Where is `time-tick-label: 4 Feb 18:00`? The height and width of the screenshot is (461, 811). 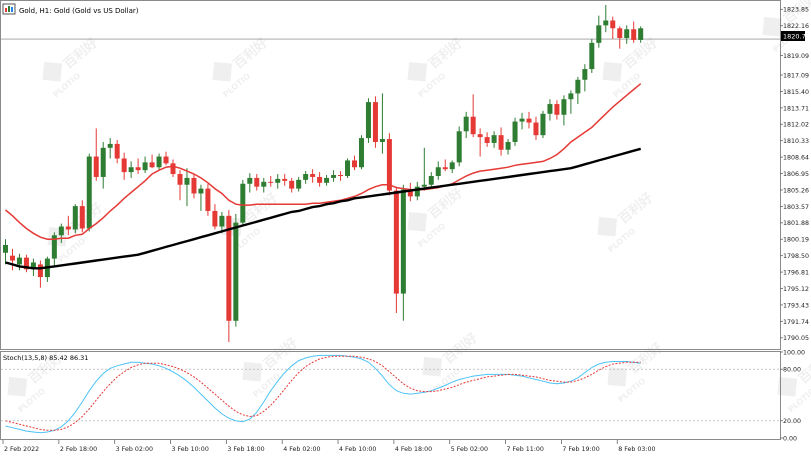
time-tick-label: 4 Feb 18:00 is located at coordinates (413, 449).